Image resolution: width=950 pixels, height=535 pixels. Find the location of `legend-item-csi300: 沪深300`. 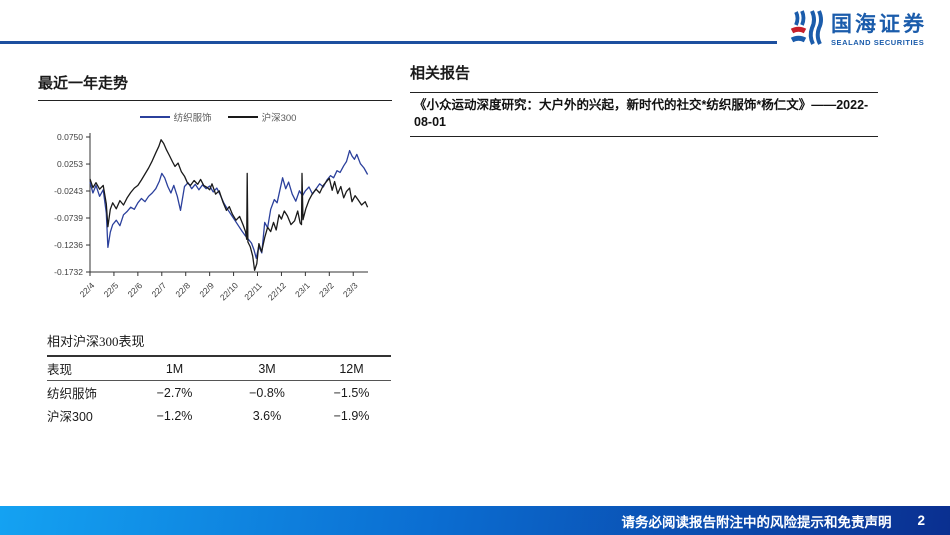

legend-item-csi300: 沪深300 is located at coordinates (262, 117).